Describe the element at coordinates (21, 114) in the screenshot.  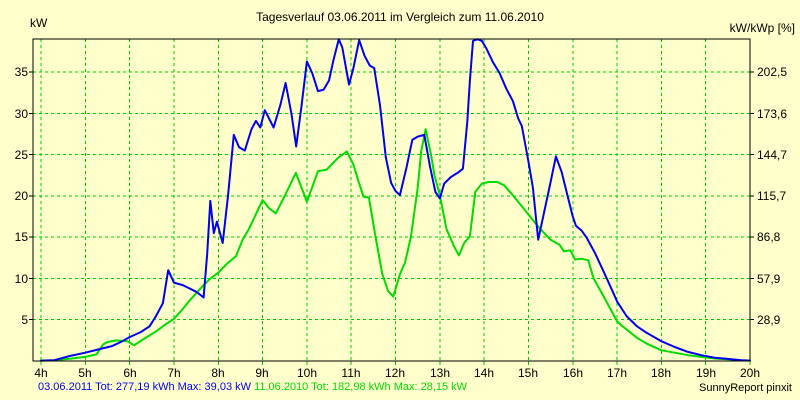
I see `left-tick-30: 30` at that location.